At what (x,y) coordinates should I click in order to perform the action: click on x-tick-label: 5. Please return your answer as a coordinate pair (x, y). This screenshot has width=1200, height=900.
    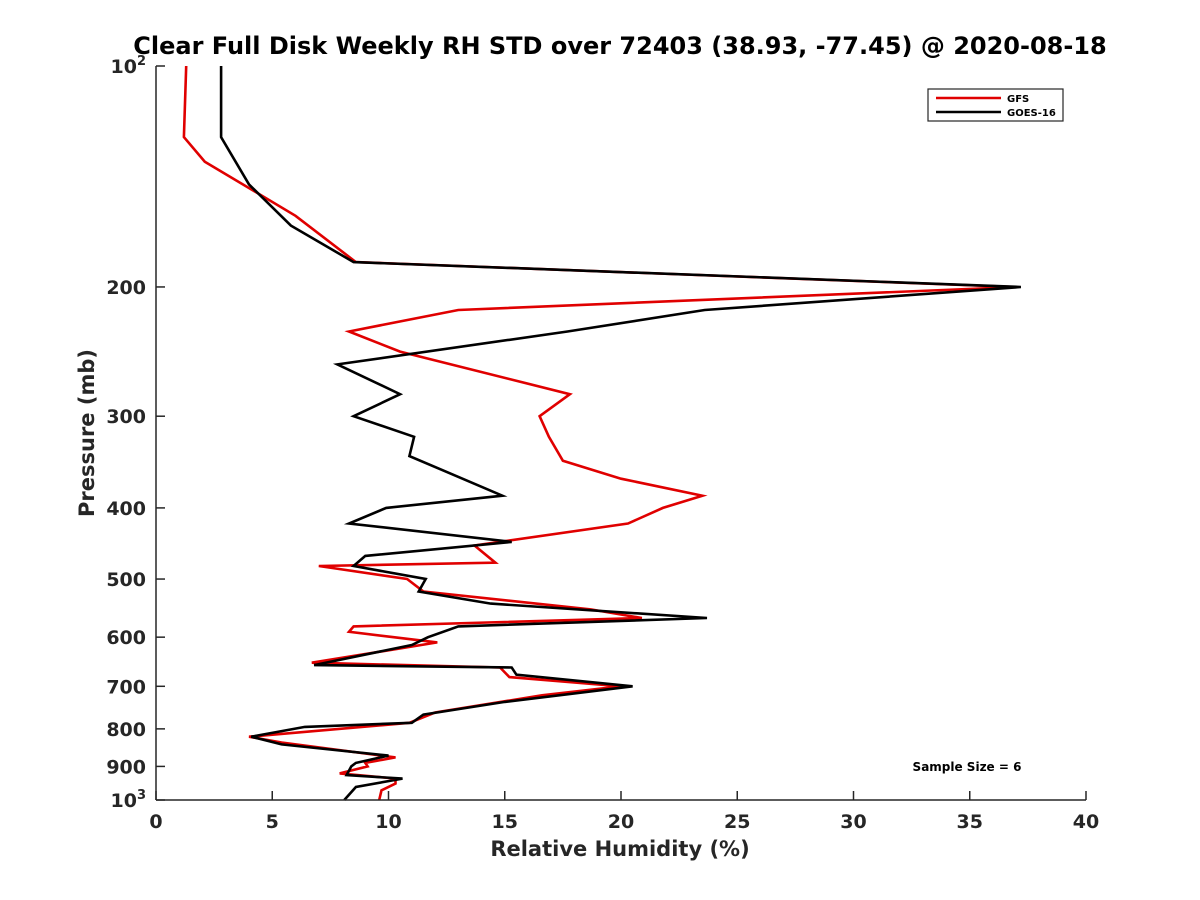
    Looking at the image, I should click on (272, 822).